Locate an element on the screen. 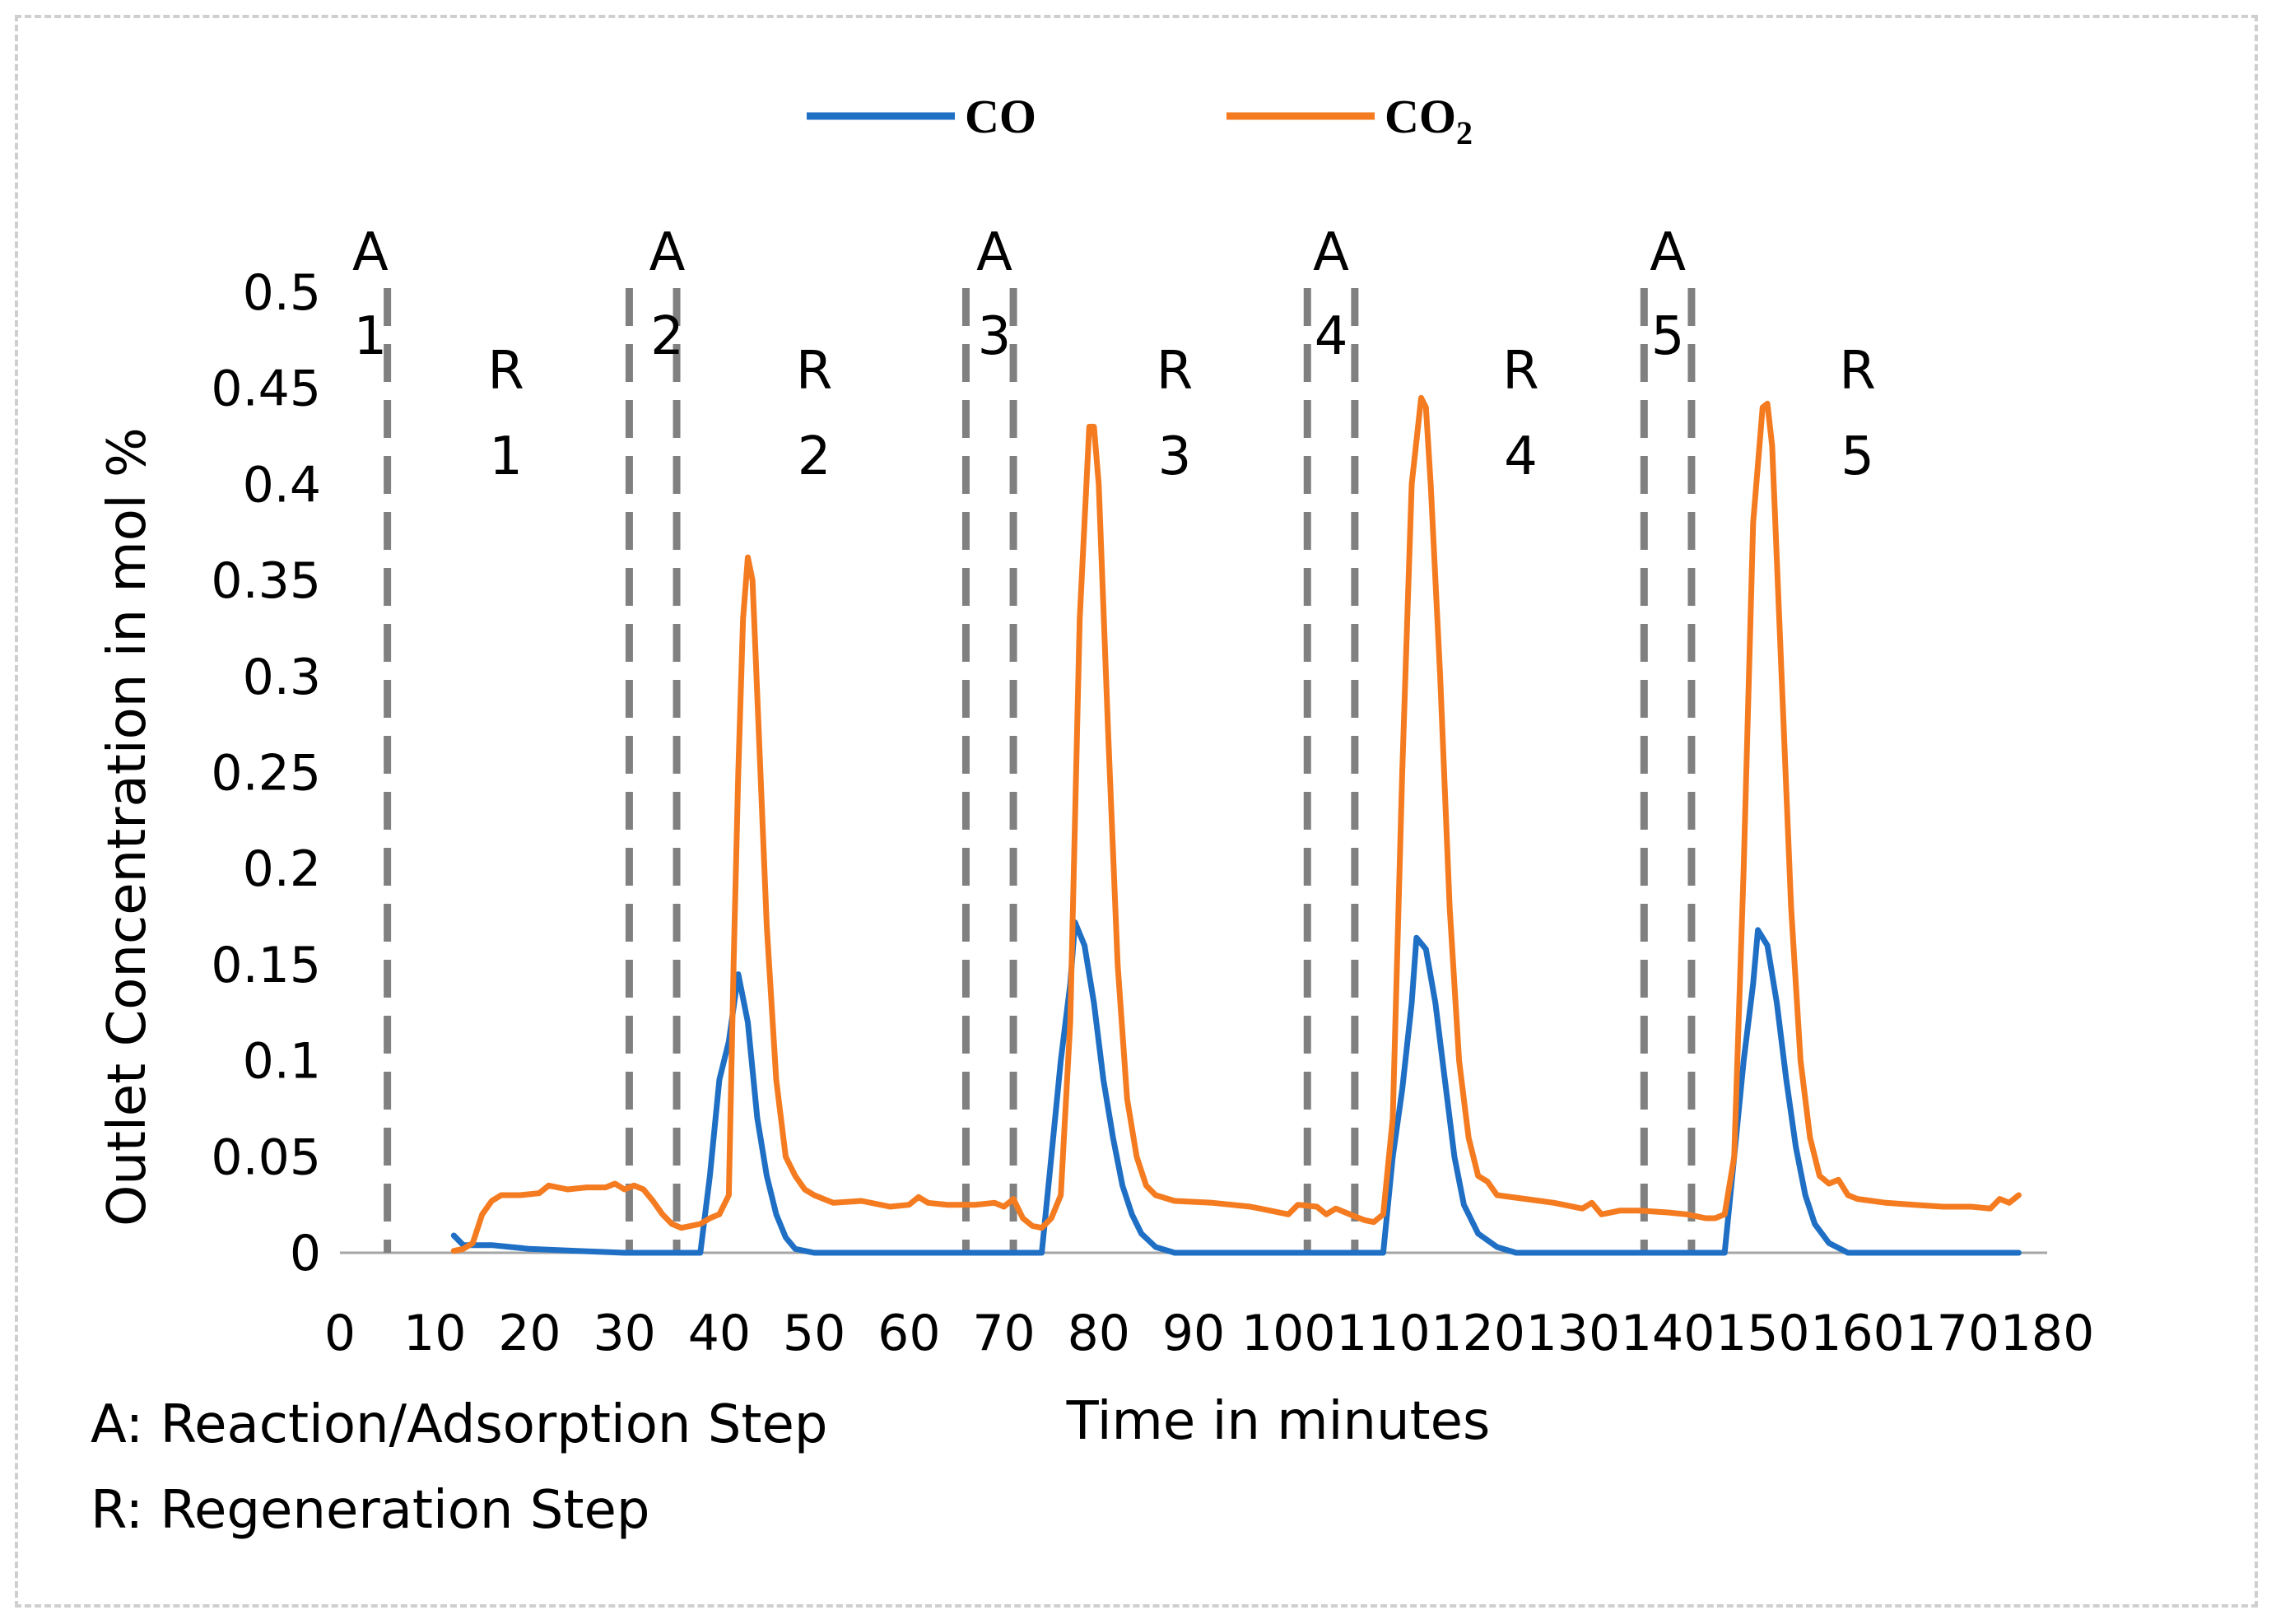 The height and width of the screenshot is (1624, 2276). x-tick-label: 120 is located at coordinates (1478, 1333).